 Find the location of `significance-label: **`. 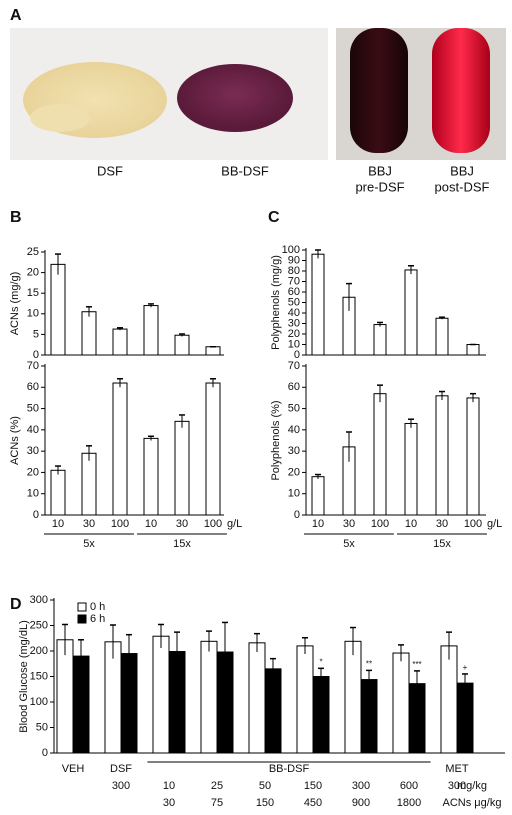

significance-label: ** is located at coordinates (369, 663).